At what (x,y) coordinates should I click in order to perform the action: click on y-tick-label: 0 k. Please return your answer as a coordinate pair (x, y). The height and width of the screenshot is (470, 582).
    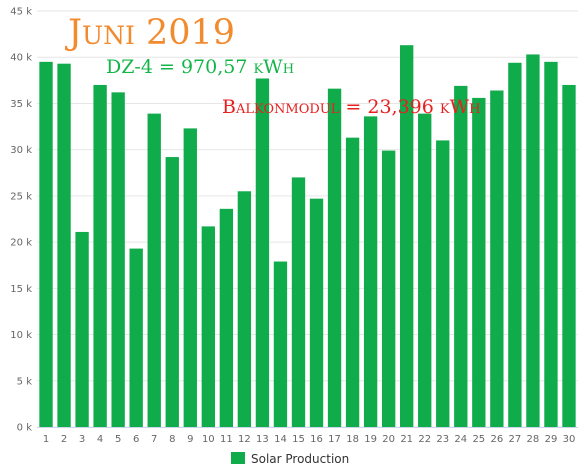
    Looking at the image, I should click on (25, 428).